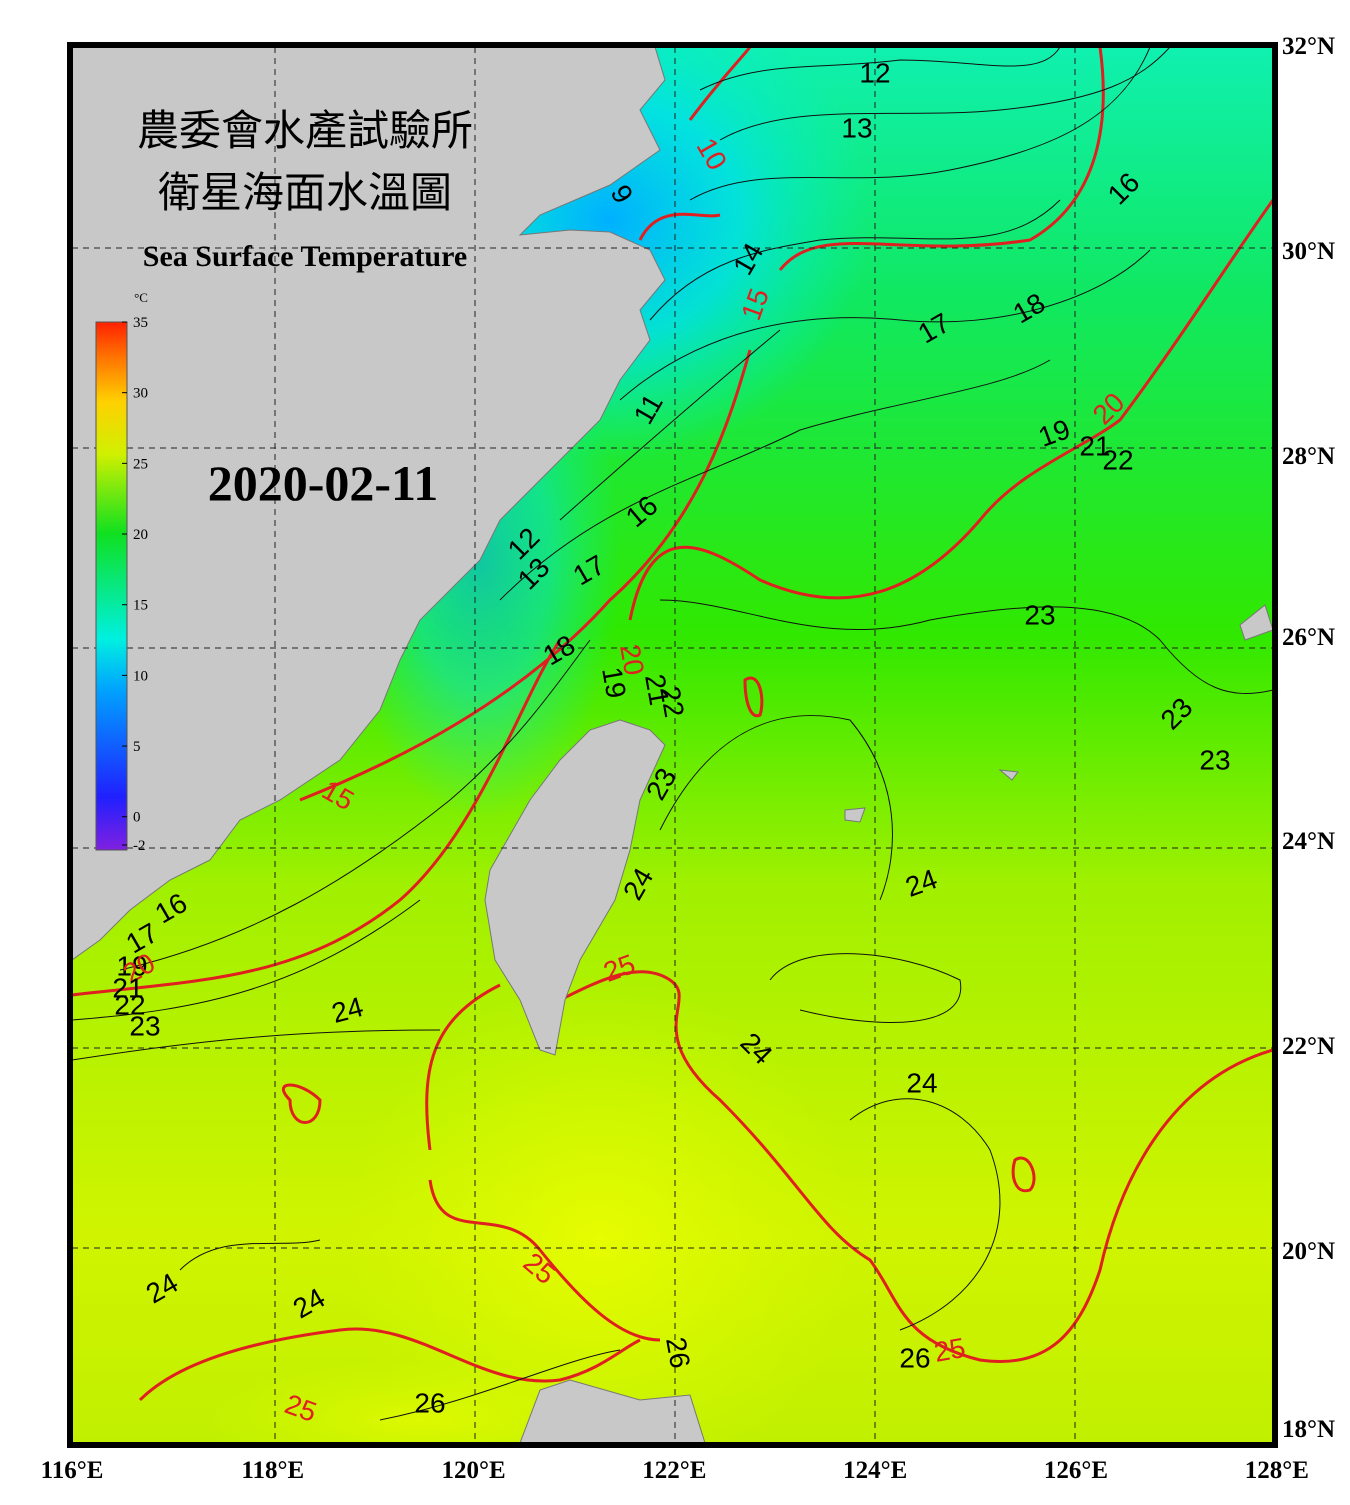 Image resolution: width=1350 pixels, height=1505 pixels. What do you see at coordinates (856, 127) in the screenshot?
I see `contour-label: 13` at bounding box center [856, 127].